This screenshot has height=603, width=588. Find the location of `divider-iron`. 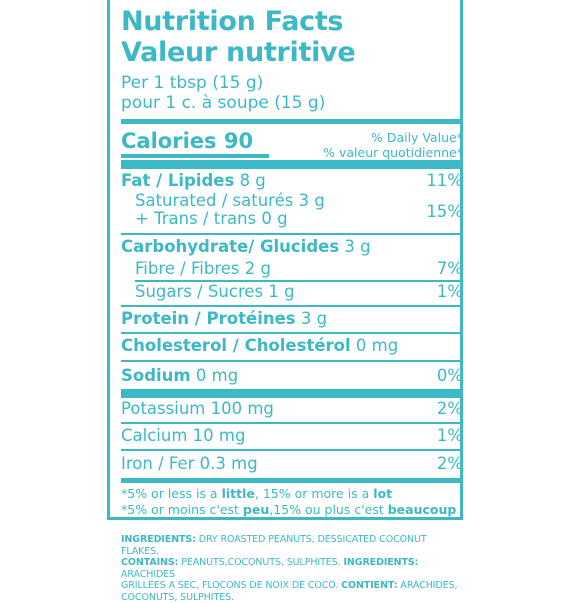

divider-iron is located at coordinates (292, 480).